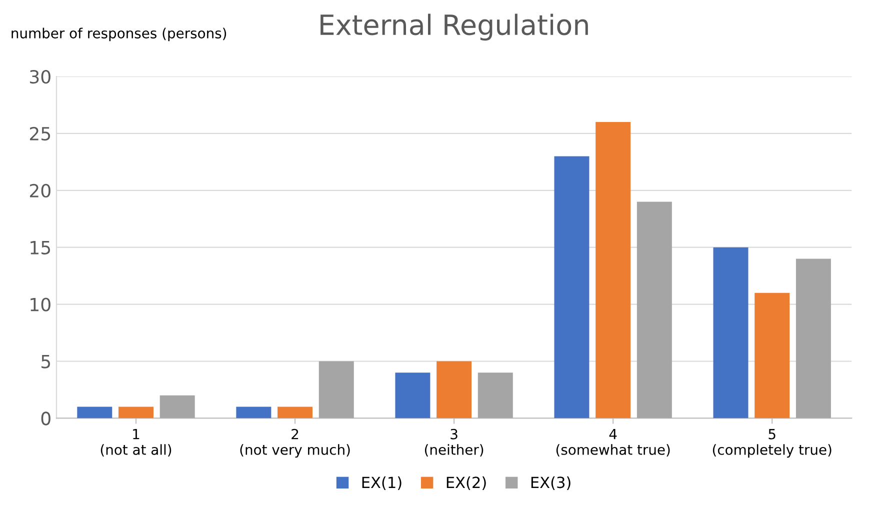 The image size is (869, 510). What do you see at coordinates (466, 483) in the screenshot?
I see `legend-label: EX(2)` at bounding box center [466, 483].